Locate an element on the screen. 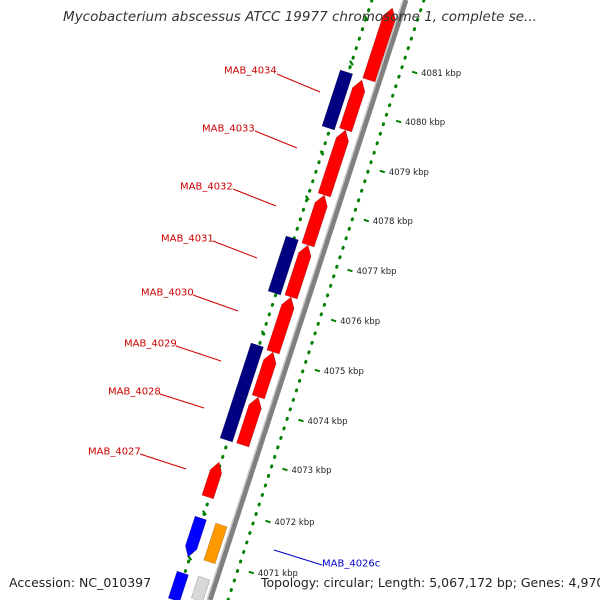 The image size is (600, 600). gene-label: MAB_4030 is located at coordinates (167, 293).